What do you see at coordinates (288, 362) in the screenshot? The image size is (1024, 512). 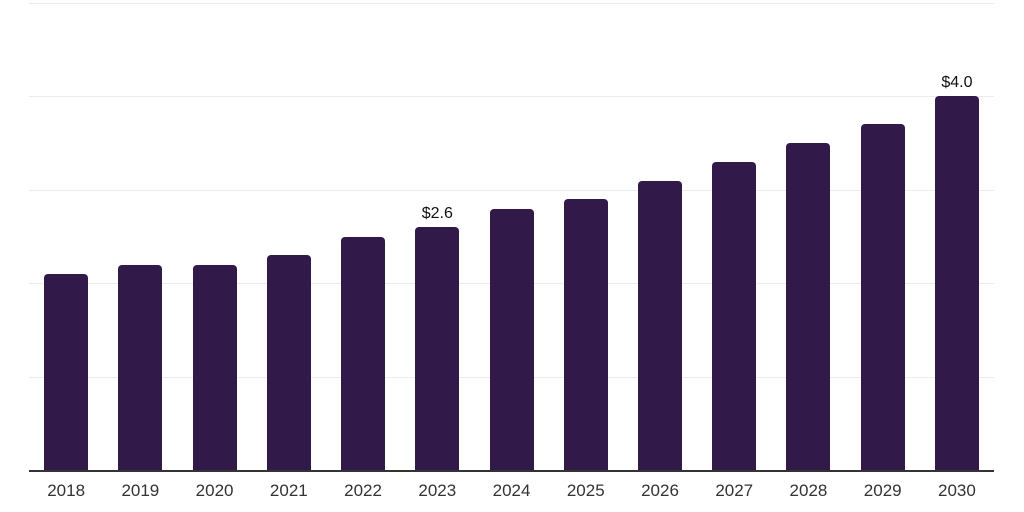 I see `bar-2021` at bounding box center [288, 362].